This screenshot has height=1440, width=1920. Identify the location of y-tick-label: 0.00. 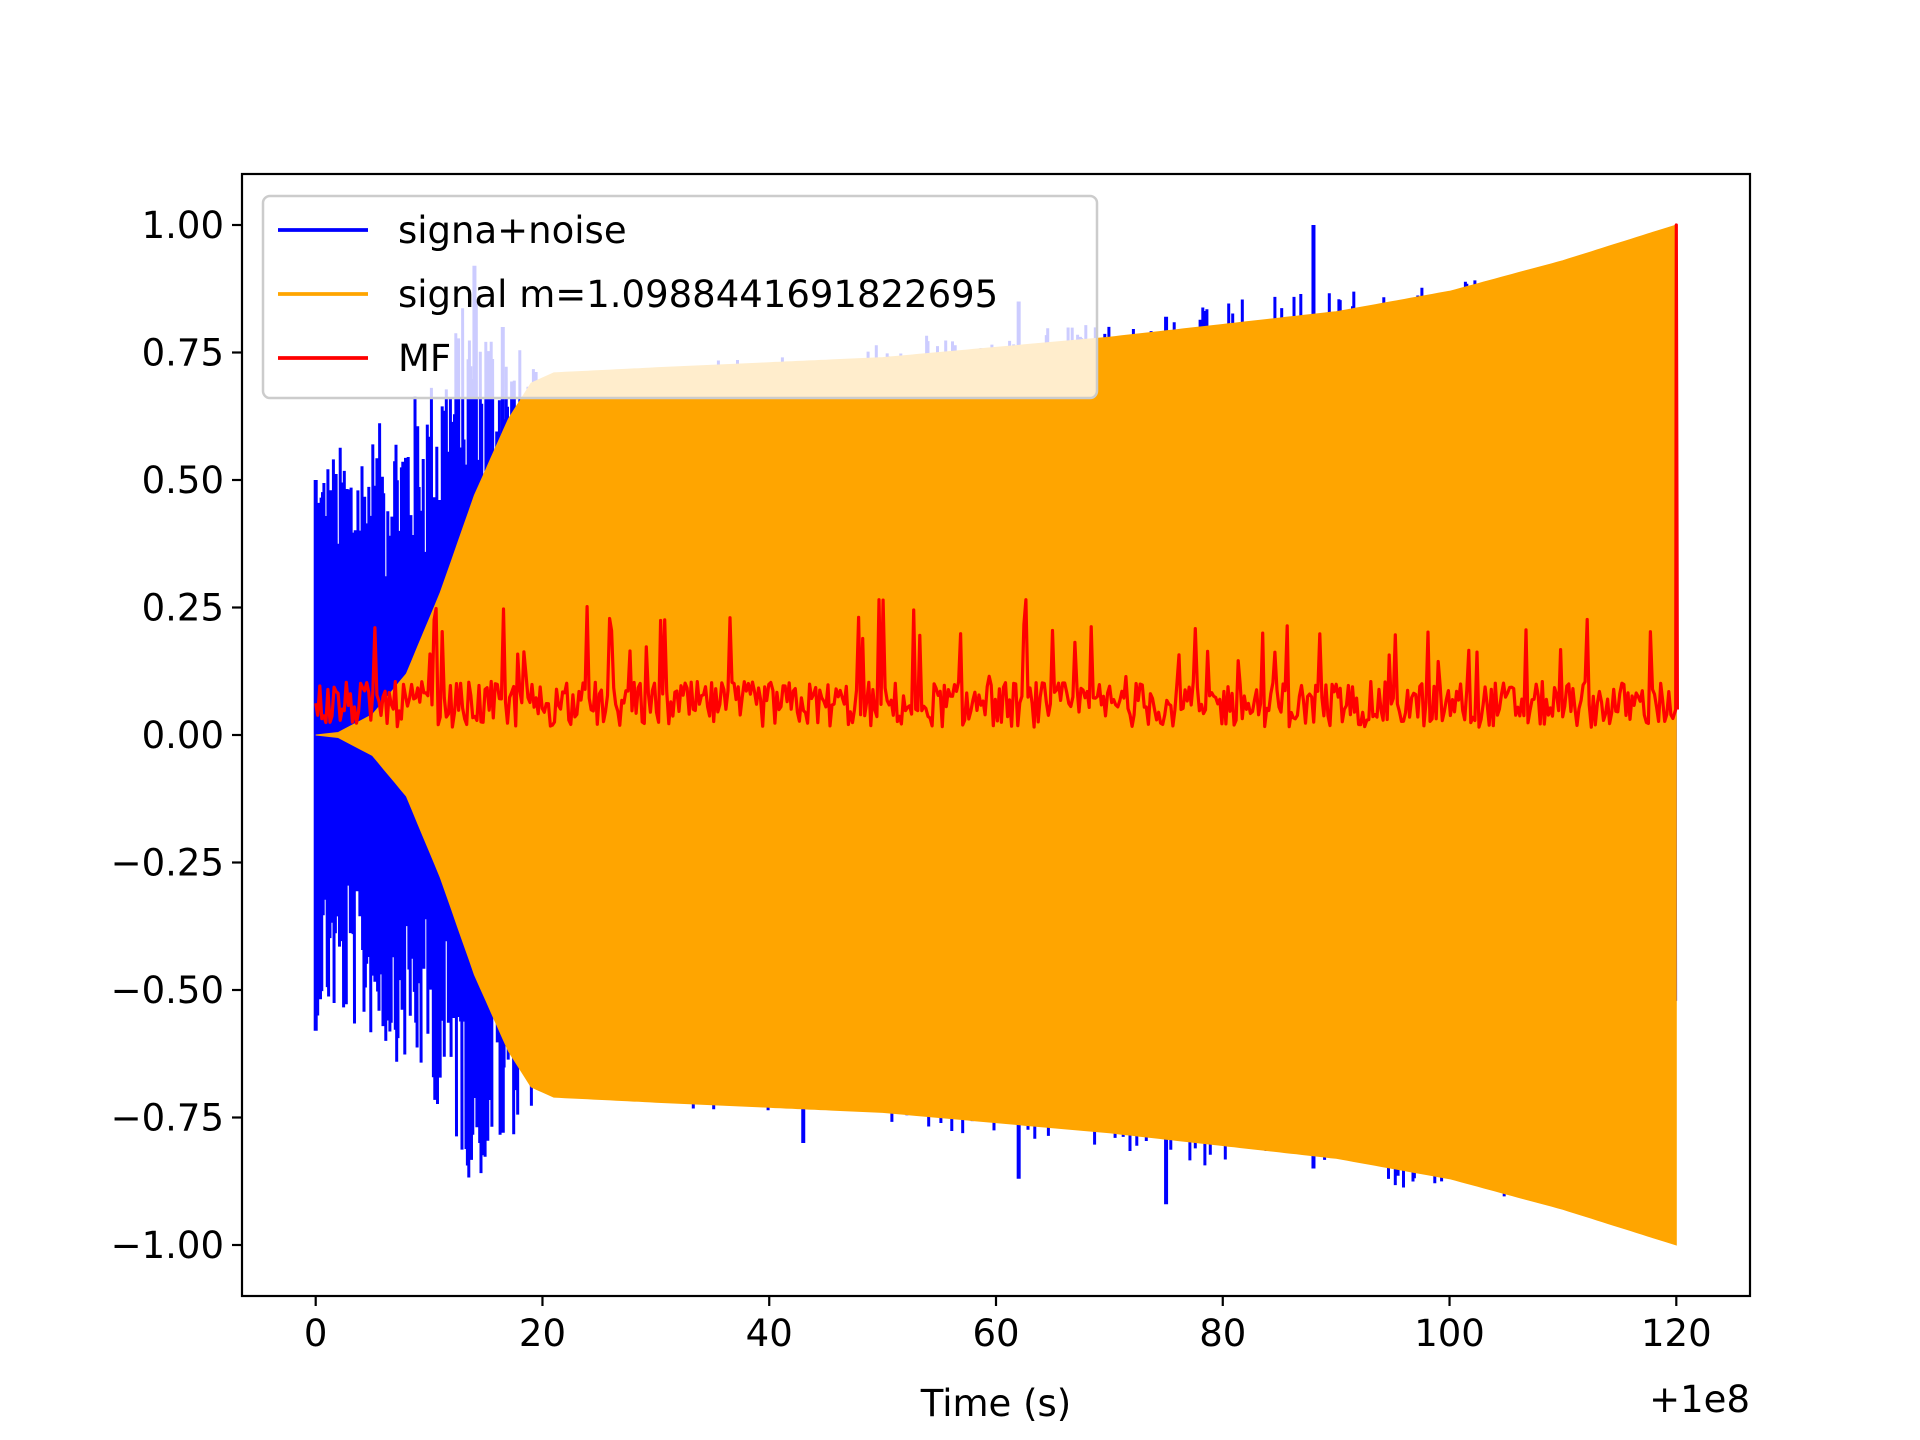
(183, 735).